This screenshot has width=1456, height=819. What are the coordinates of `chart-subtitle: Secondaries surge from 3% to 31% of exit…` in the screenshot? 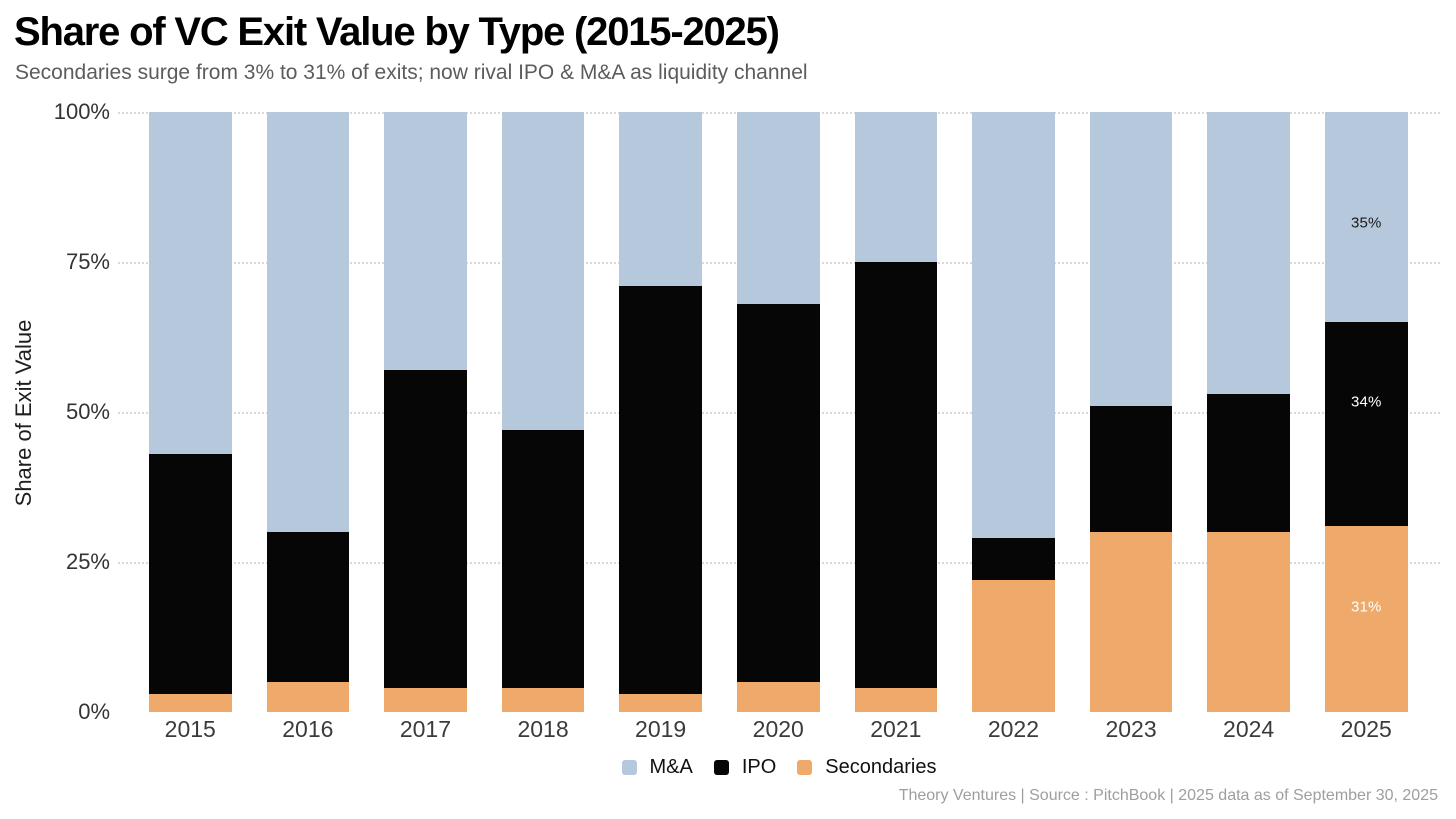 It's located at (411, 72).